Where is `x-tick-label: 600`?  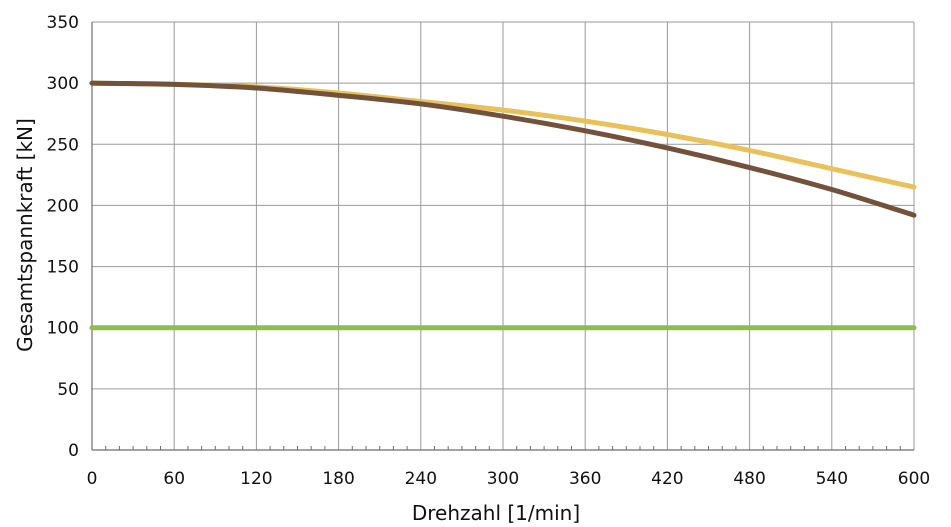
x-tick-label: 600 is located at coordinates (914, 479).